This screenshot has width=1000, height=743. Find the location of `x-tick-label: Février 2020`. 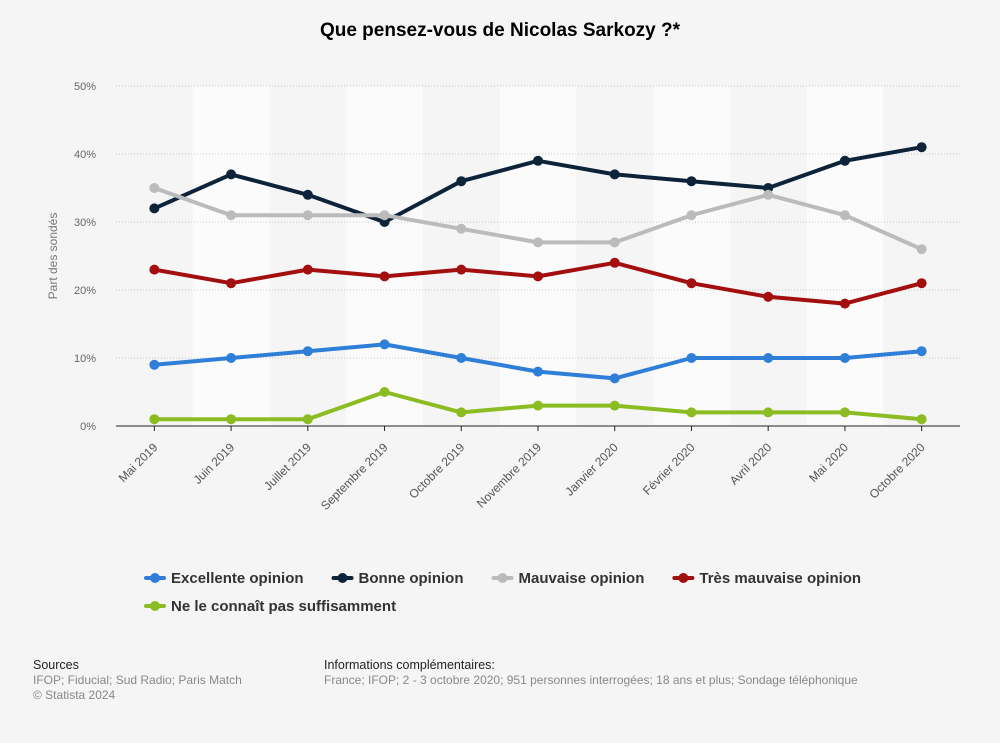

x-tick-label: Février 2020 is located at coordinates (669, 469).